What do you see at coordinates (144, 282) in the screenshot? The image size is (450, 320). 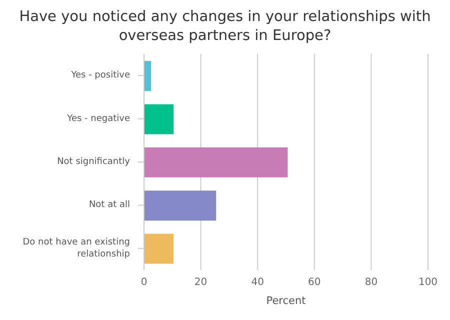 I see `x-tick-label: 0` at bounding box center [144, 282].